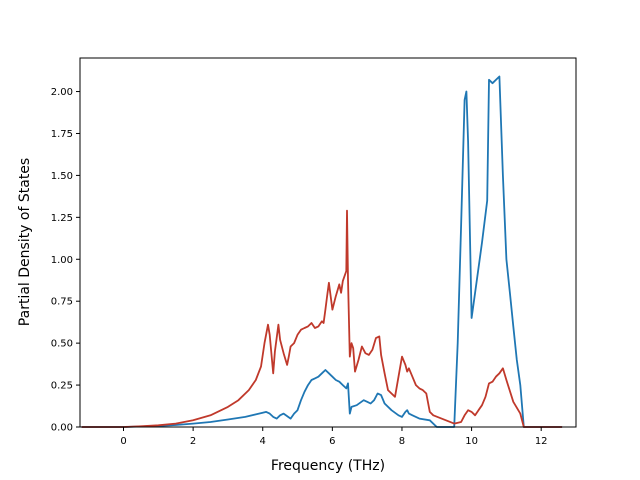  What do you see at coordinates (62, 386) in the screenshot?
I see `y-tick-label: 0.25` at bounding box center [62, 386].